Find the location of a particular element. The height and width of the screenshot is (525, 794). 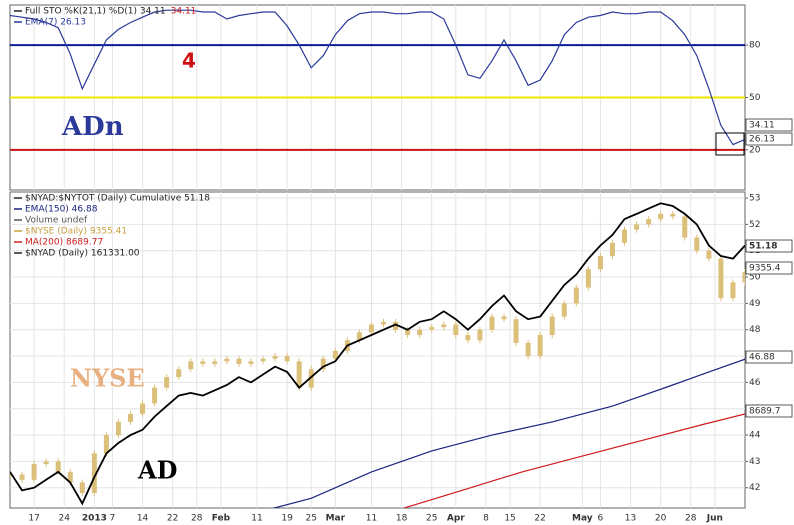

annotation: ADn is located at coordinates (92, 127).